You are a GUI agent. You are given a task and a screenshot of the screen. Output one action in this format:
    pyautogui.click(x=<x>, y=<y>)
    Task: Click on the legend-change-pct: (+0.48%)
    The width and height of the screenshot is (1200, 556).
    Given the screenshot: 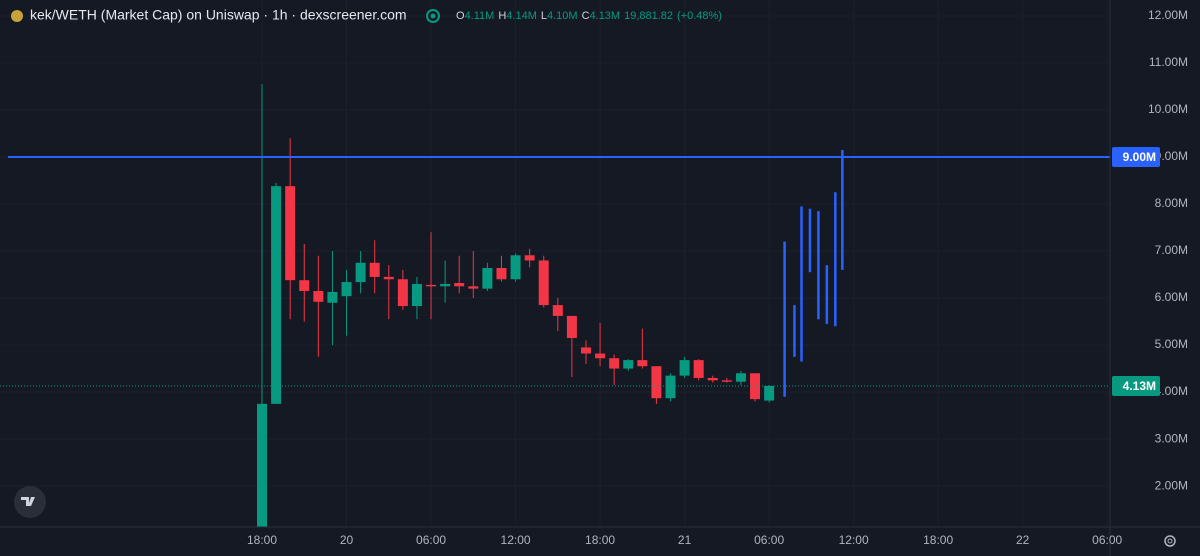 What is the action you would take?
    pyautogui.click(x=699, y=16)
    